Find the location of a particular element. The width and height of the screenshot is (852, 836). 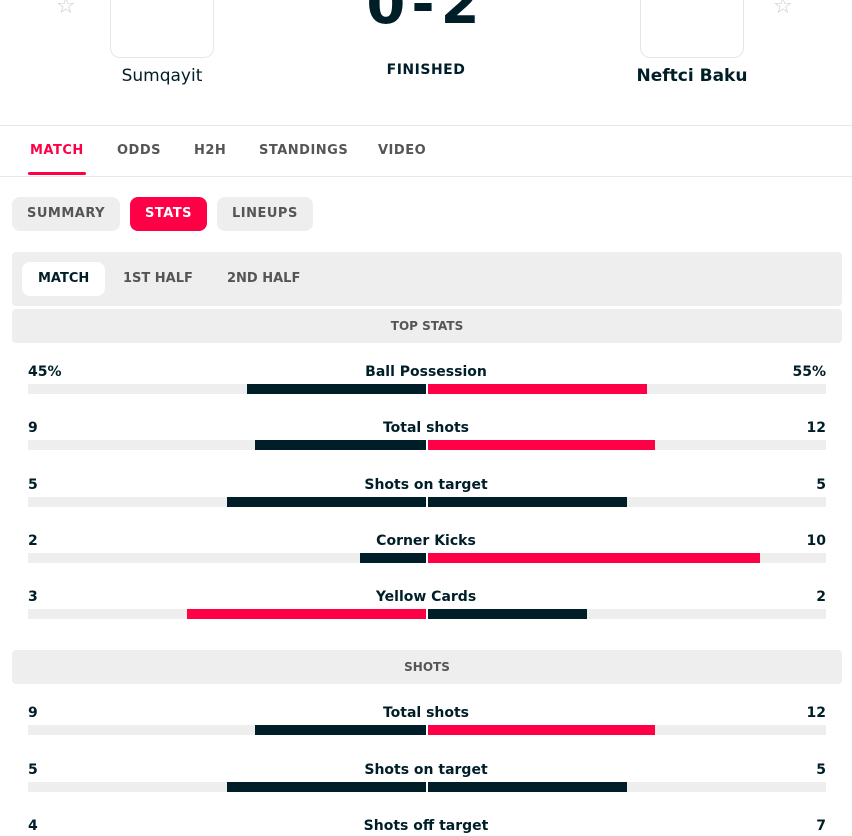

nav-tab: MATCH is located at coordinates (57, 150).